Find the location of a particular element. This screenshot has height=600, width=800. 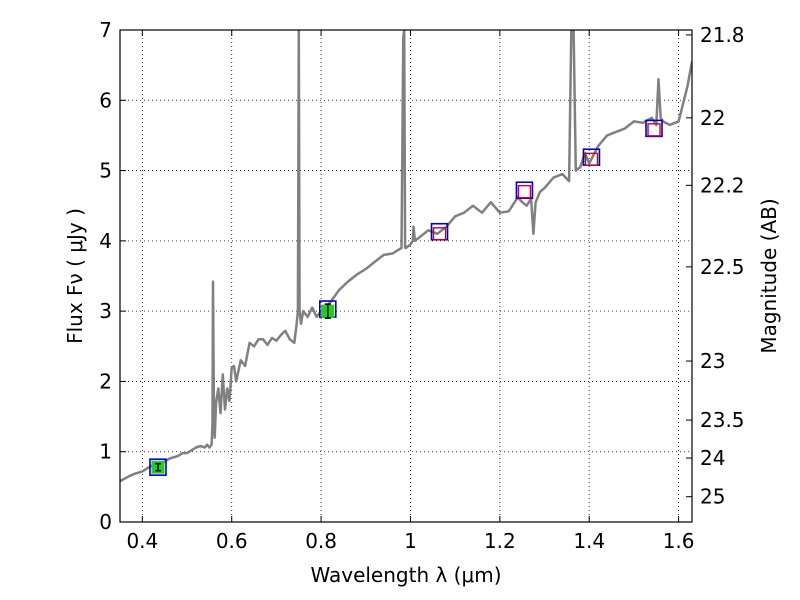

y2-tick-label: 24 is located at coordinates (712, 458).